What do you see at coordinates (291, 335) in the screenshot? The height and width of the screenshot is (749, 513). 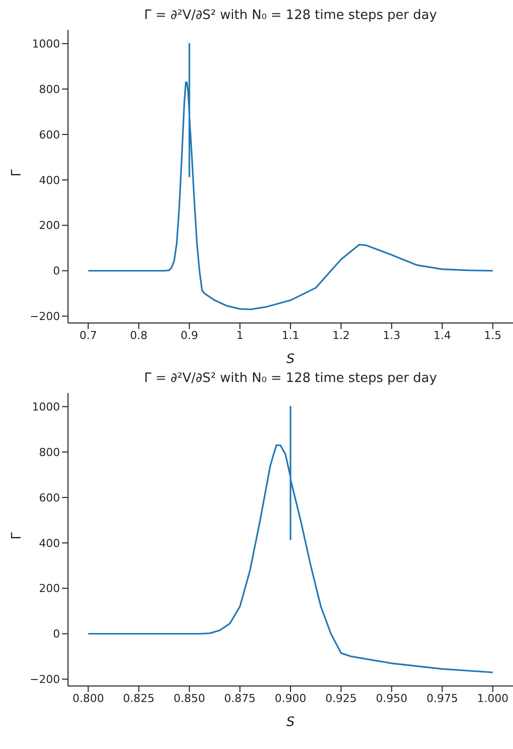 I see `x-tick-label: 1.1` at bounding box center [291, 335].